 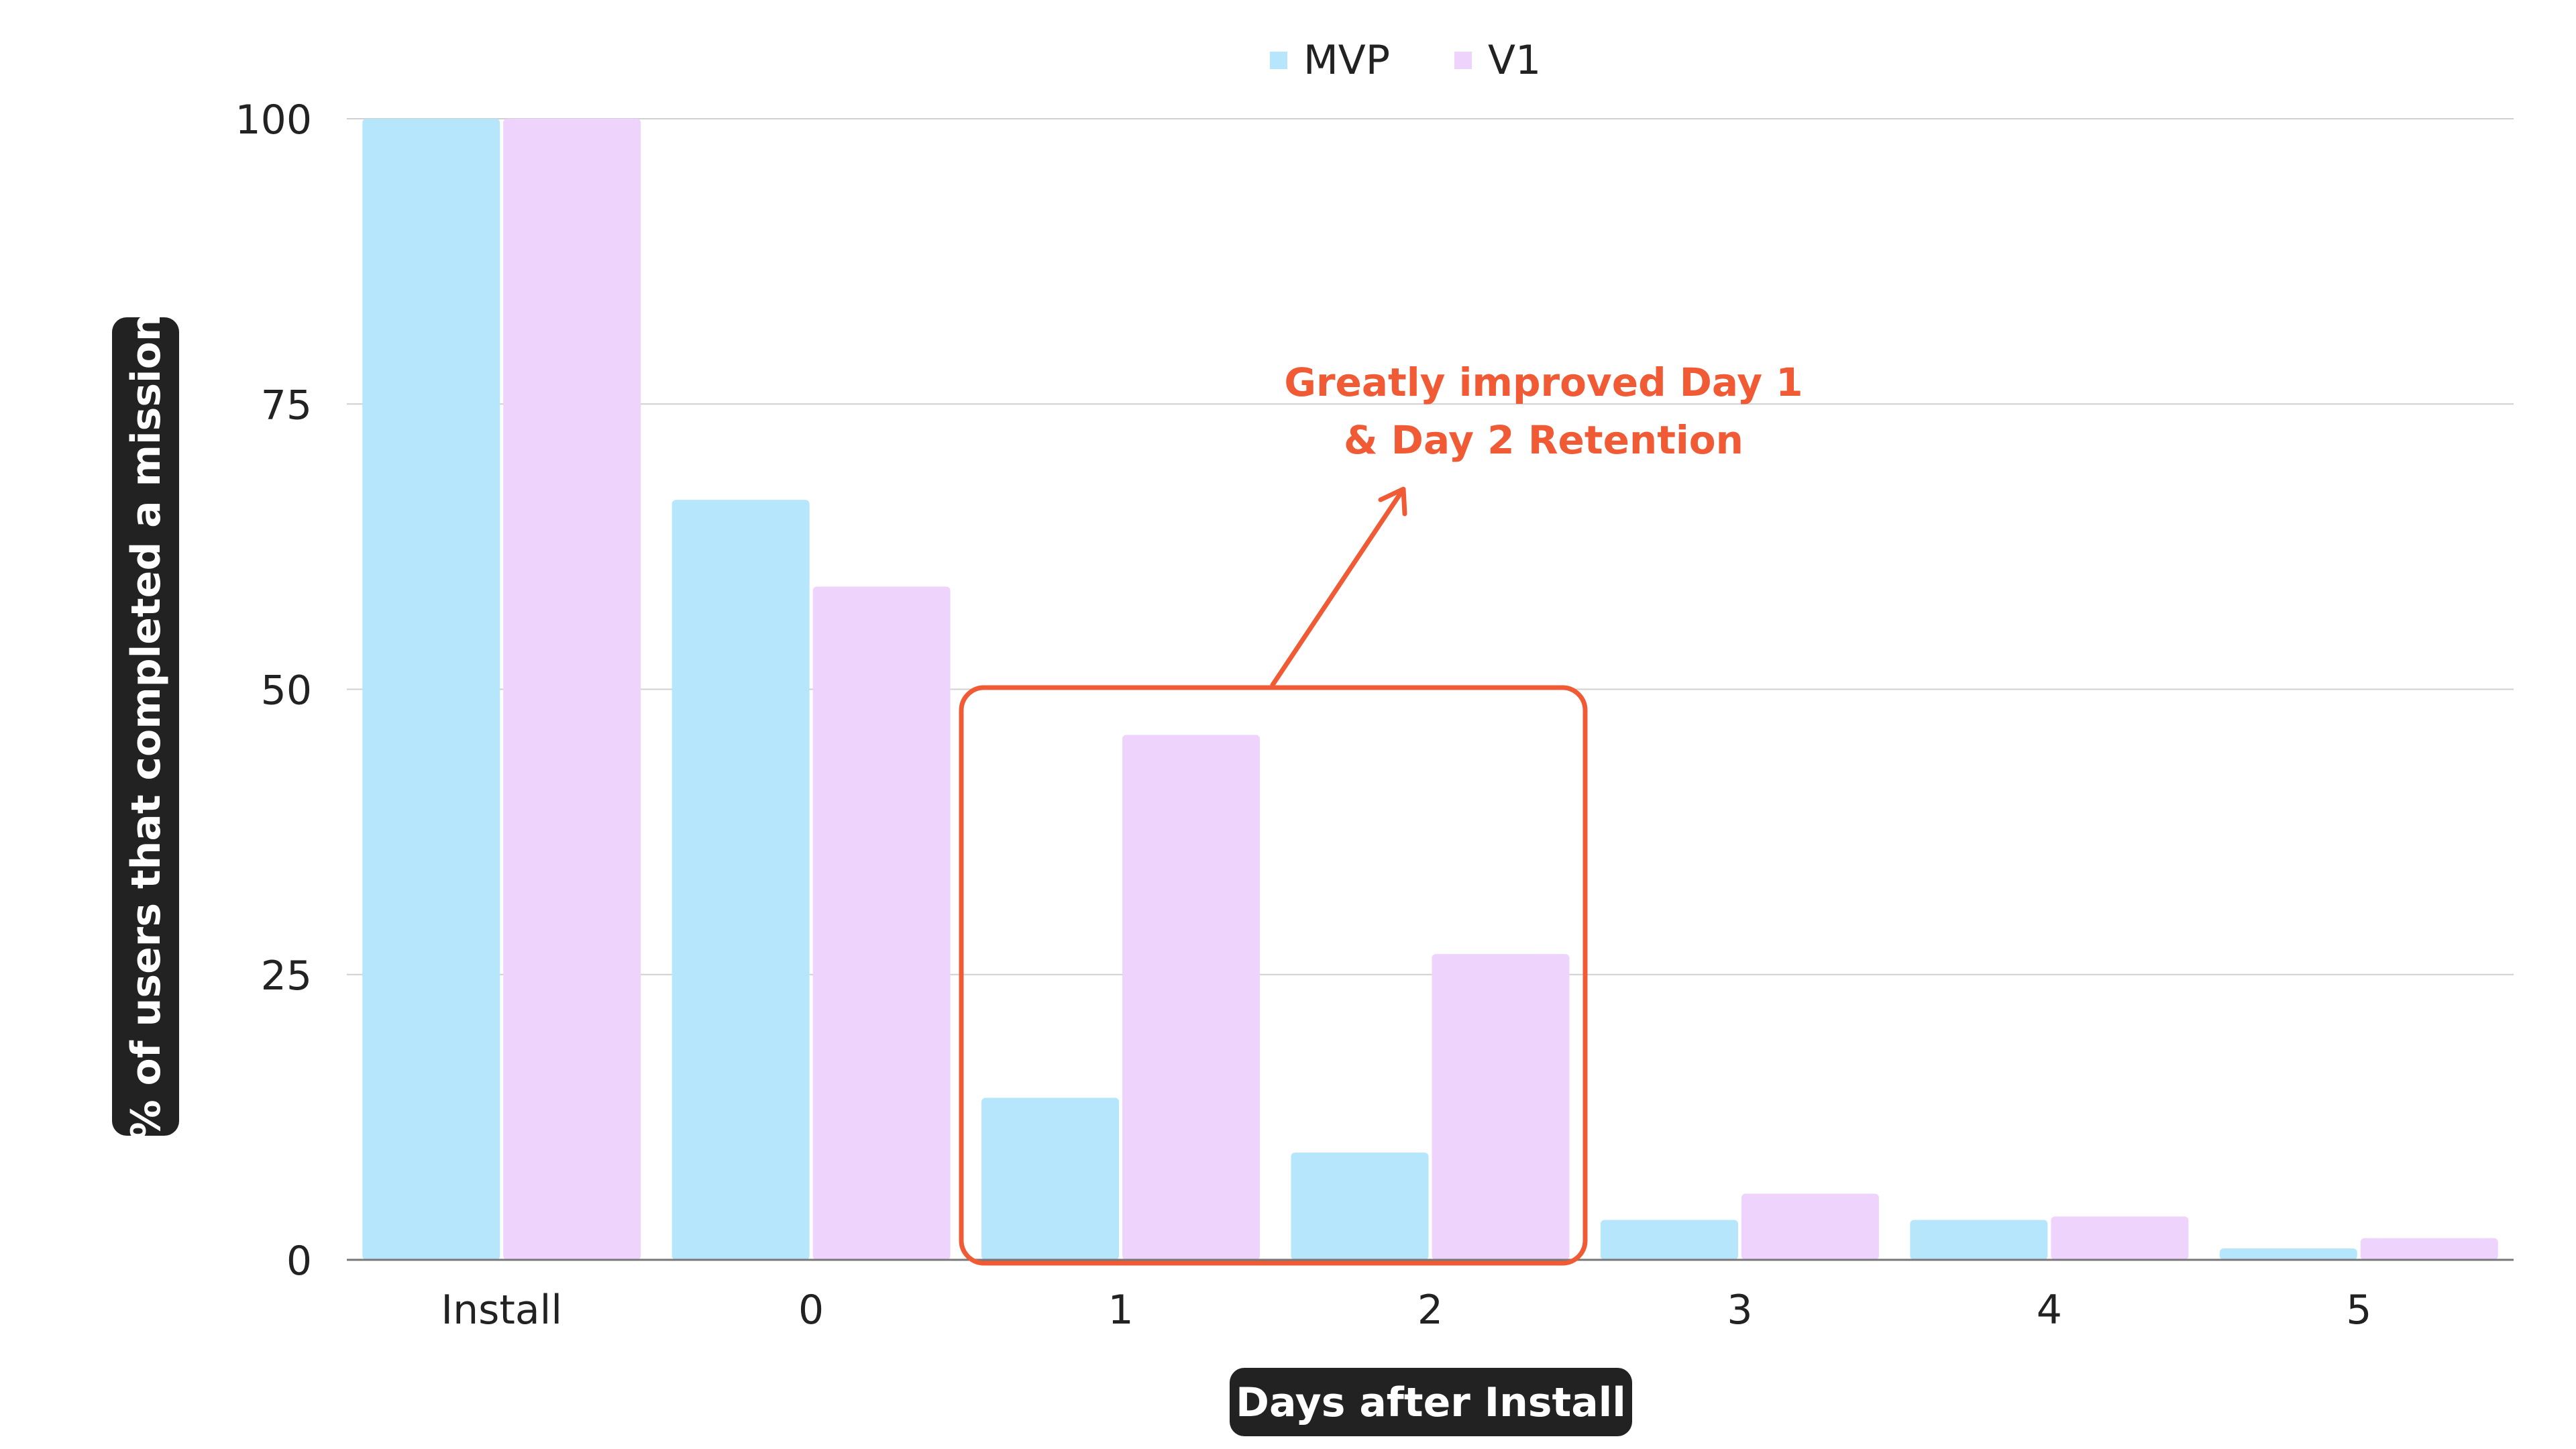 What do you see at coordinates (431, 689) in the screenshot?
I see `bar-mvp-install` at bounding box center [431, 689].